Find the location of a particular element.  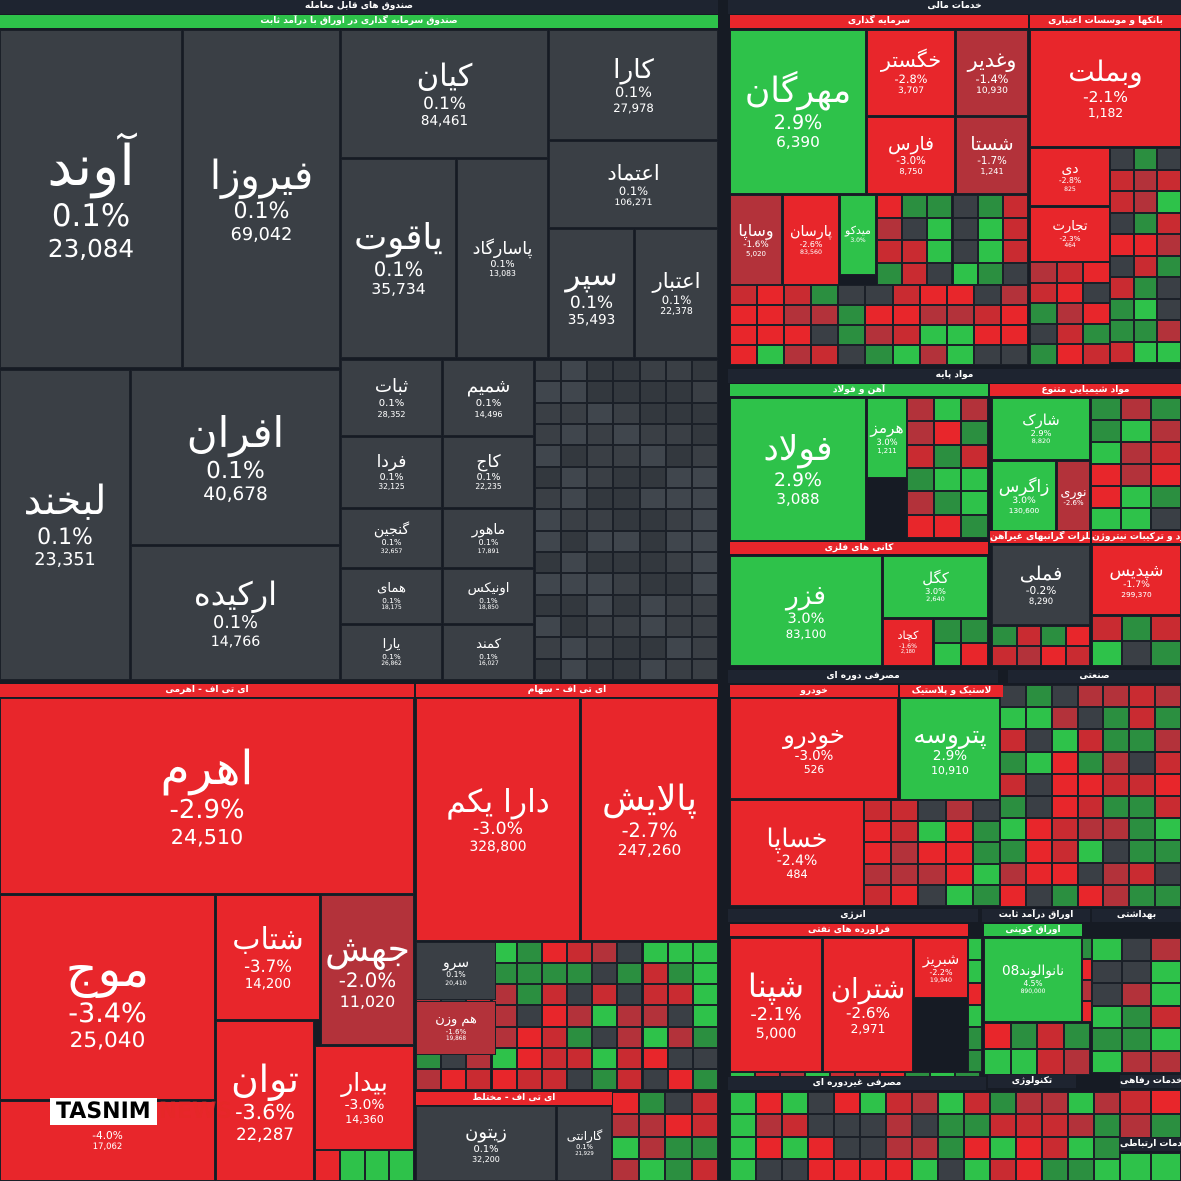

stock-volume: 10,910 is located at coordinates (950, 770).